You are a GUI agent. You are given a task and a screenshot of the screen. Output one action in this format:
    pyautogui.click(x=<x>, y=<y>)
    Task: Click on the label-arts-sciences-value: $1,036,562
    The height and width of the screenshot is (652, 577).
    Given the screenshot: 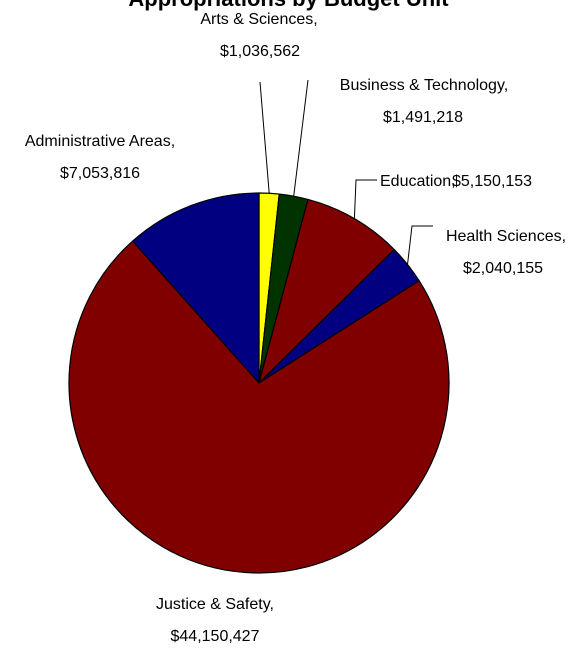 What is the action you would take?
    pyautogui.click(x=260, y=51)
    